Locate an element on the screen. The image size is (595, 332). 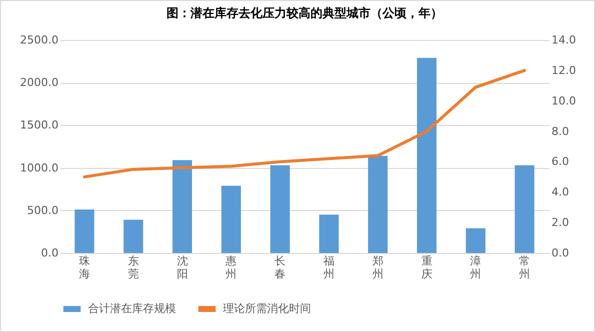
legend-label: 理论所需消化时间 is located at coordinates (267, 308).